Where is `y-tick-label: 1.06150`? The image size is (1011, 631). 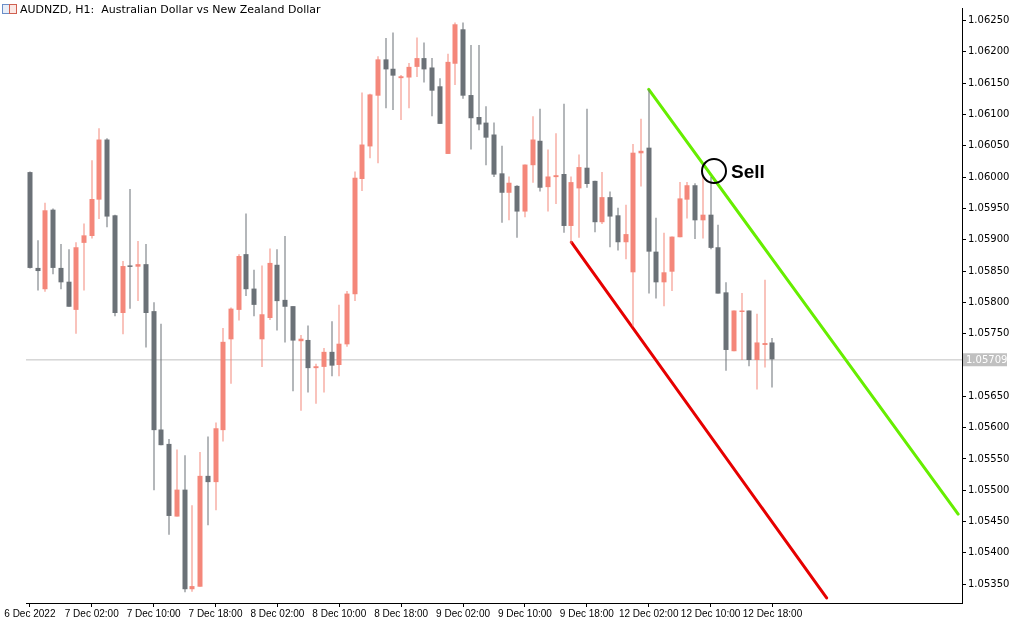
y-tick-label: 1.06150 is located at coordinates (989, 82).